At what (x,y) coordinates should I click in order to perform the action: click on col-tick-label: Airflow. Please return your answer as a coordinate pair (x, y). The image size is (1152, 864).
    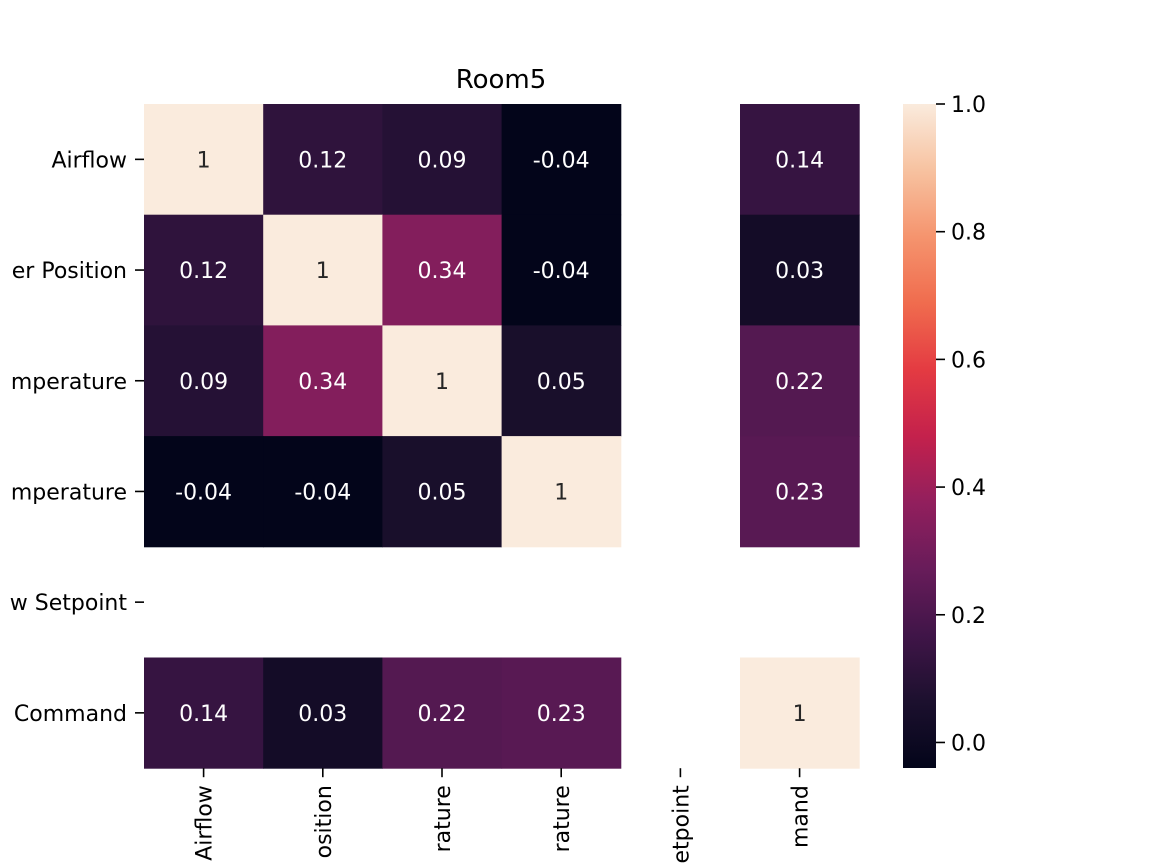
    Looking at the image, I should click on (205, 823).